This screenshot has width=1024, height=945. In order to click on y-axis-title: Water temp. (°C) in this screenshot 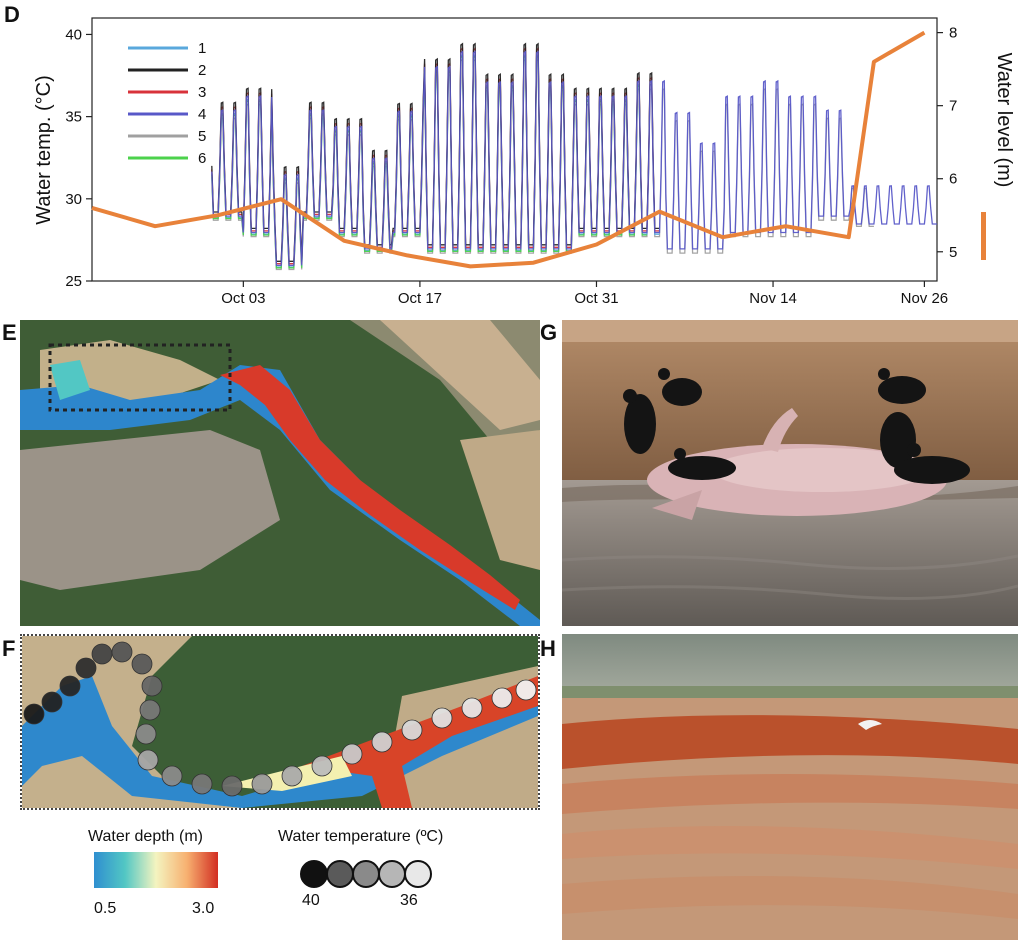, I will do `click(44, 150)`.